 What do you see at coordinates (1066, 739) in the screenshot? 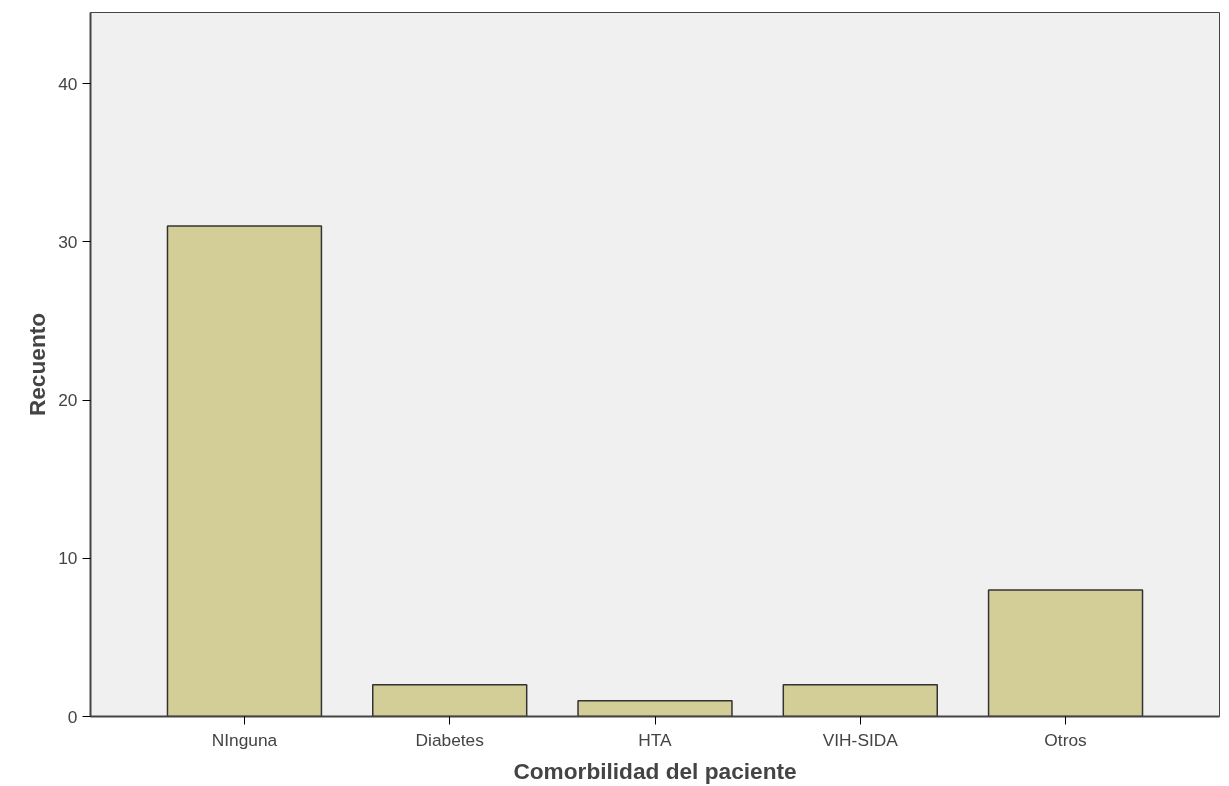
I see `x-tick-label: Otros` at bounding box center [1066, 739].